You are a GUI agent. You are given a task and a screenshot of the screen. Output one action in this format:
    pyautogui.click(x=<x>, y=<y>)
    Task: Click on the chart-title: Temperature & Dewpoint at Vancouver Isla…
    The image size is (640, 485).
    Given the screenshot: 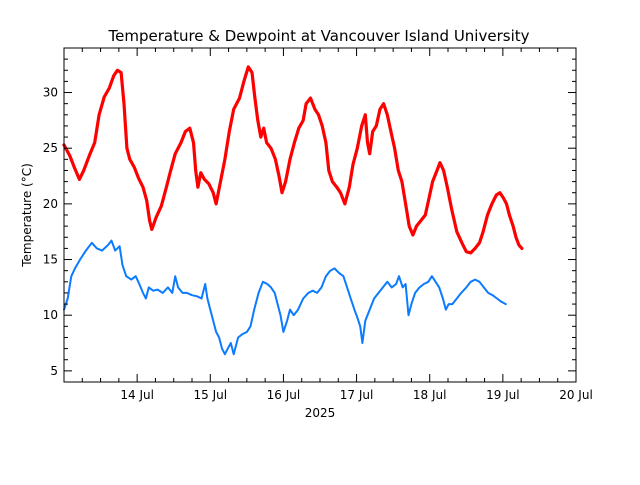 What is the action you would take?
    pyautogui.click(x=319, y=36)
    